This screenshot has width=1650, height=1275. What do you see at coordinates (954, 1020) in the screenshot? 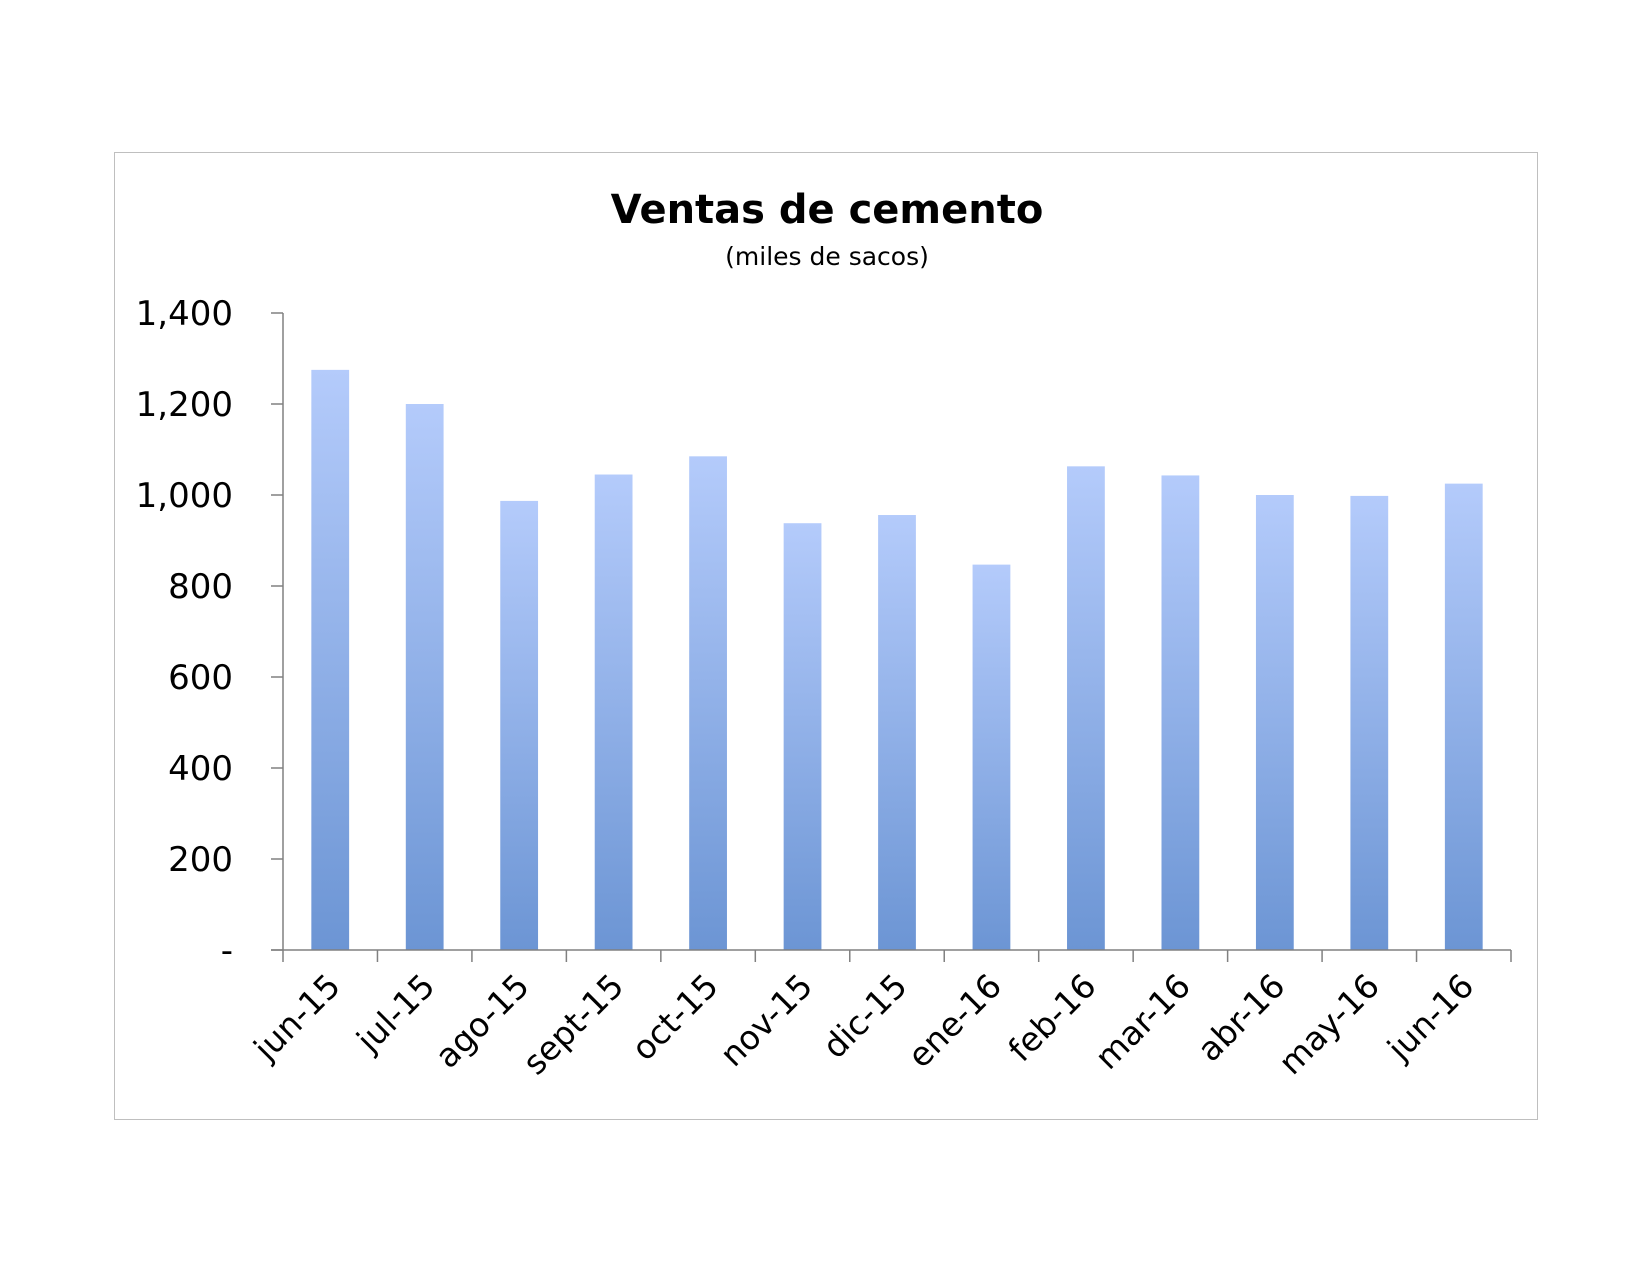
I see `x-tick-label: ene-16` at bounding box center [954, 1020].